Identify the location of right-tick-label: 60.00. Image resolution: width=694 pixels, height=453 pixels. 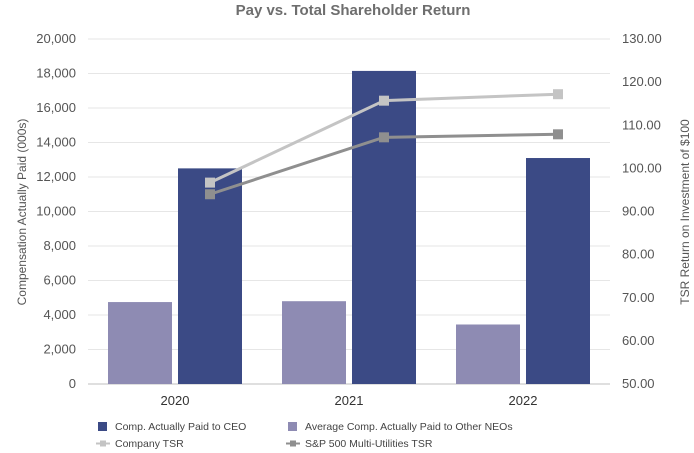
(638, 340).